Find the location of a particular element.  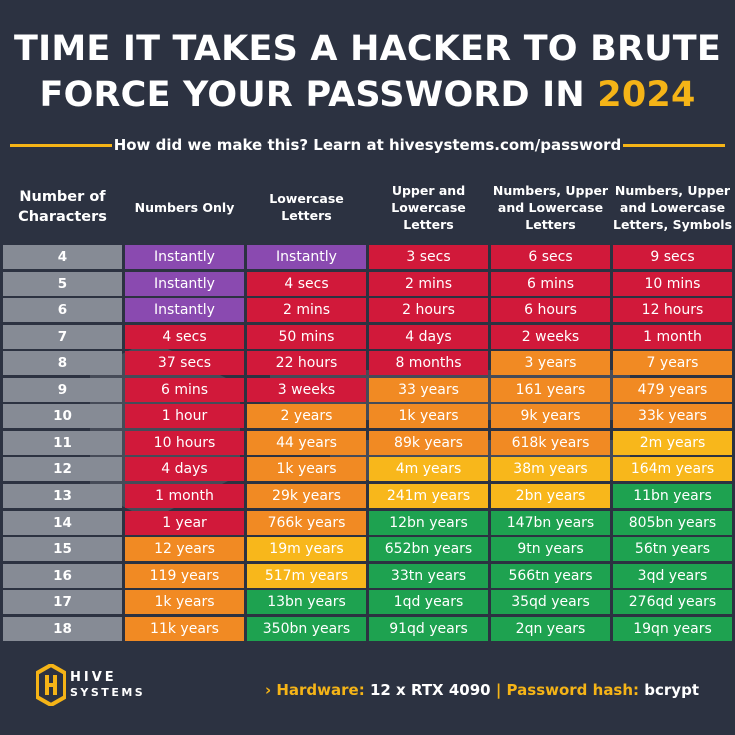

character-count-cell: 12 is located at coordinates (62, 469).